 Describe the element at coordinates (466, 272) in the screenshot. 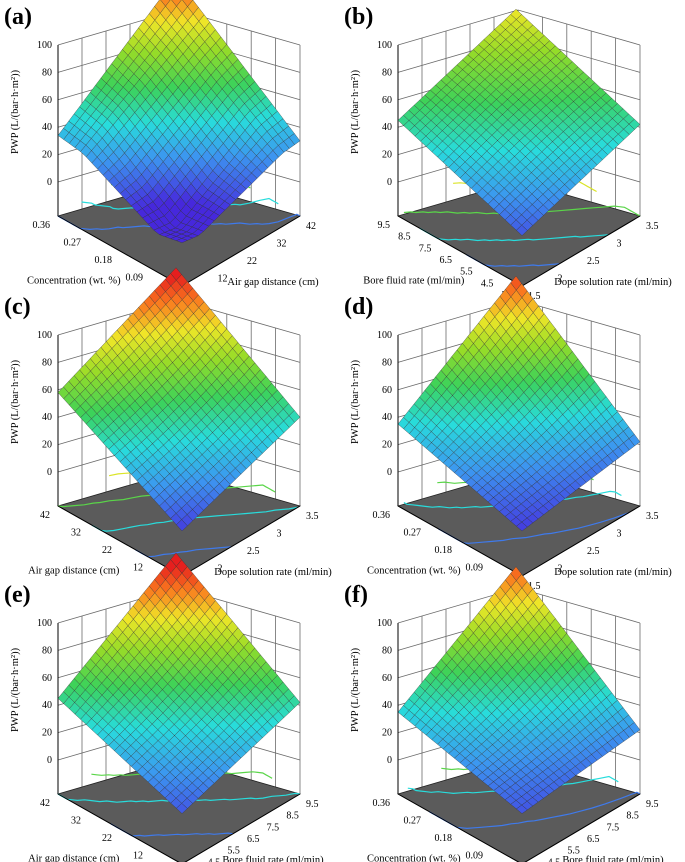

I see `x-tick-label: 5.5` at that location.